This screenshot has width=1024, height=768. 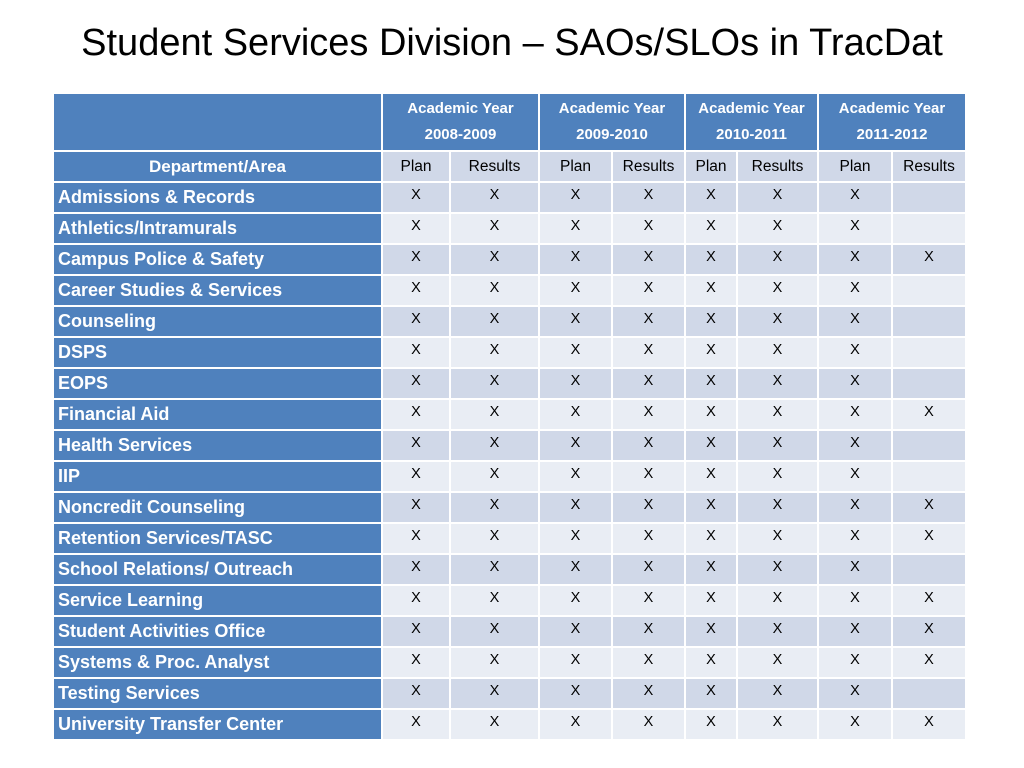 I want to click on table-row: University Transfer Center X X X X X X X X, so click(x=509, y=724).